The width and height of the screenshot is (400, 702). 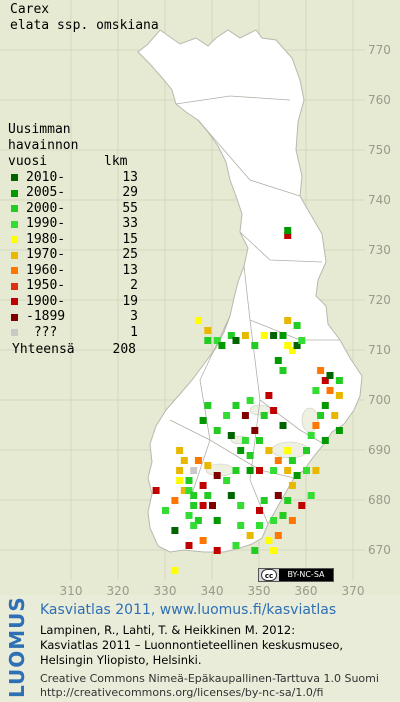 I want to click on luomus-logo: LUOMUS, so click(x=17, y=647).